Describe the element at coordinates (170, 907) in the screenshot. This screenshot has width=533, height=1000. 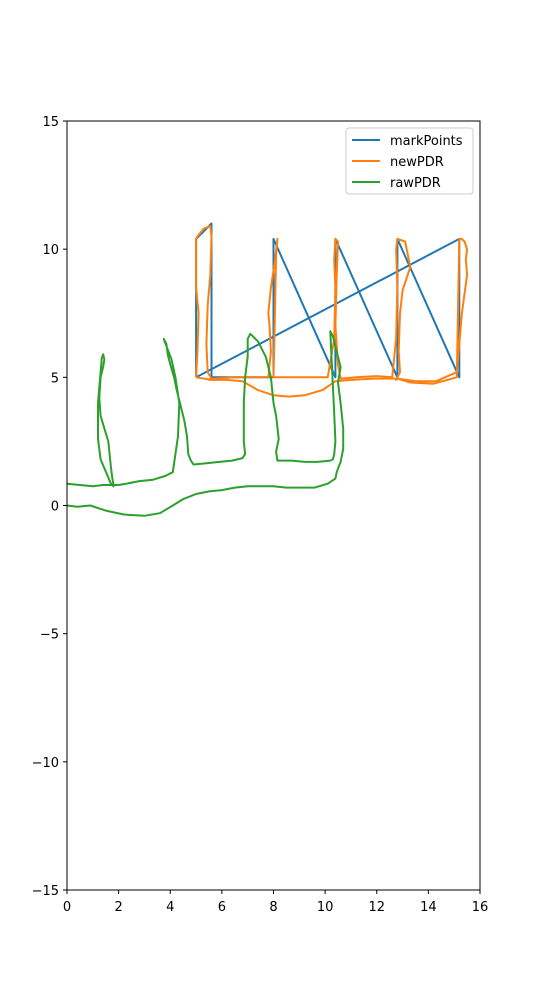
I see `x-tick-label: 4` at that location.